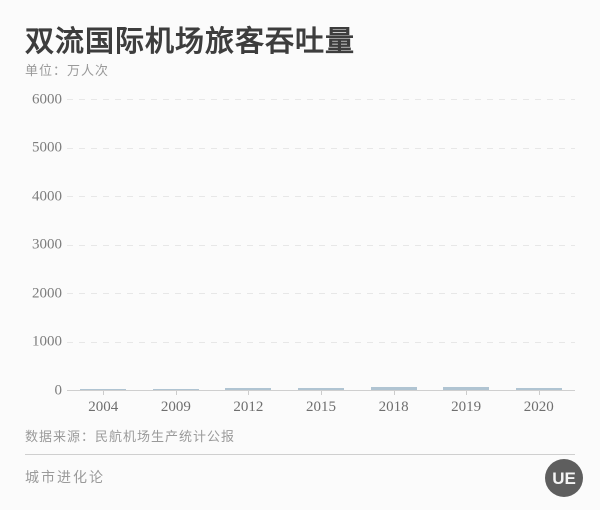 The height and width of the screenshot is (510, 600). Describe the element at coordinates (47, 99) in the screenshot. I see `y-axis-tick-label: 6000` at that location.